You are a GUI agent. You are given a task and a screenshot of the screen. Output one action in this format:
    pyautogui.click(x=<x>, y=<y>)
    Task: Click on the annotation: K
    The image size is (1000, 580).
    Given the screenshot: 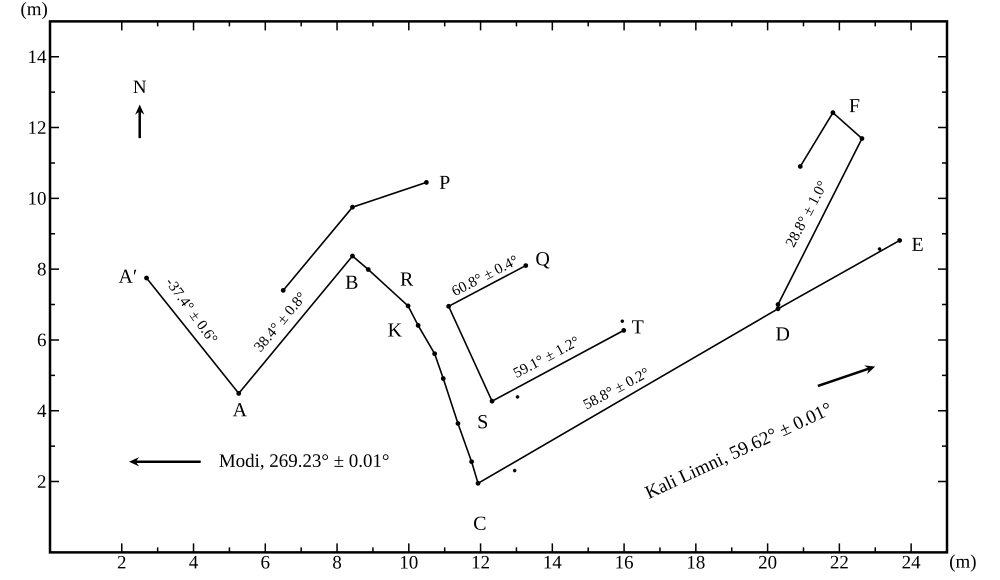 What is the action you would take?
    pyautogui.click(x=395, y=329)
    